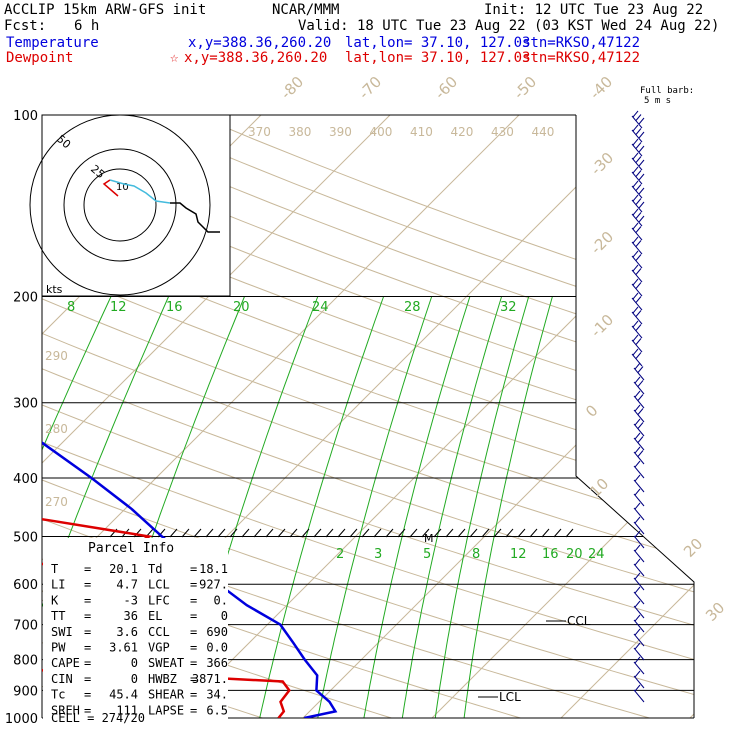 This screenshot has width=740, height=740. What do you see at coordinates (71, 307) in the screenshot?
I see `mixing-ratio-label: 8` at bounding box center [71, 307].